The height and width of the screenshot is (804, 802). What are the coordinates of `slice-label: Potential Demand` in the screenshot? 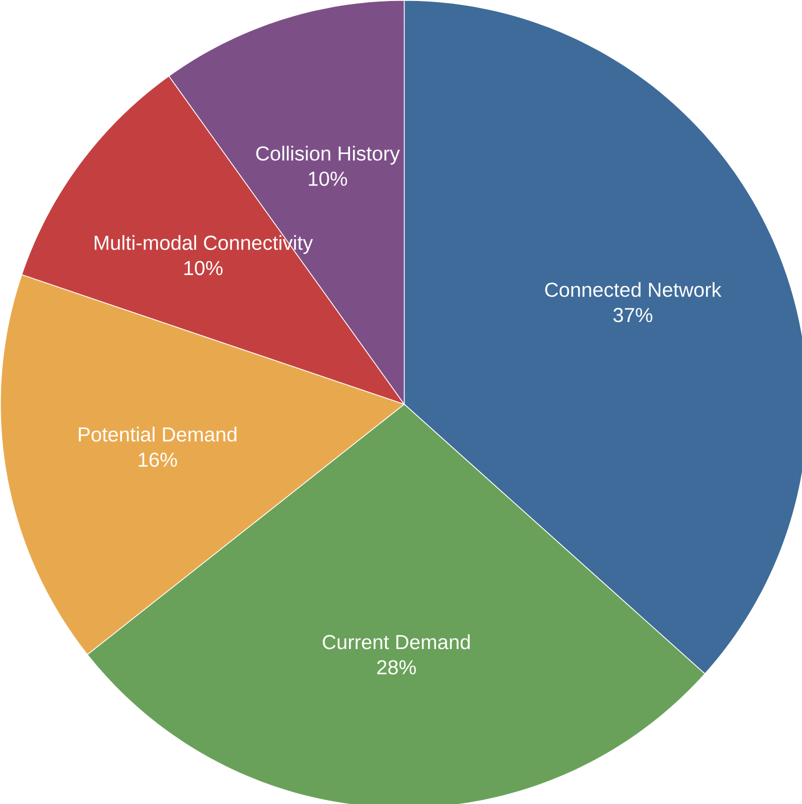 It's located at (157, 434).